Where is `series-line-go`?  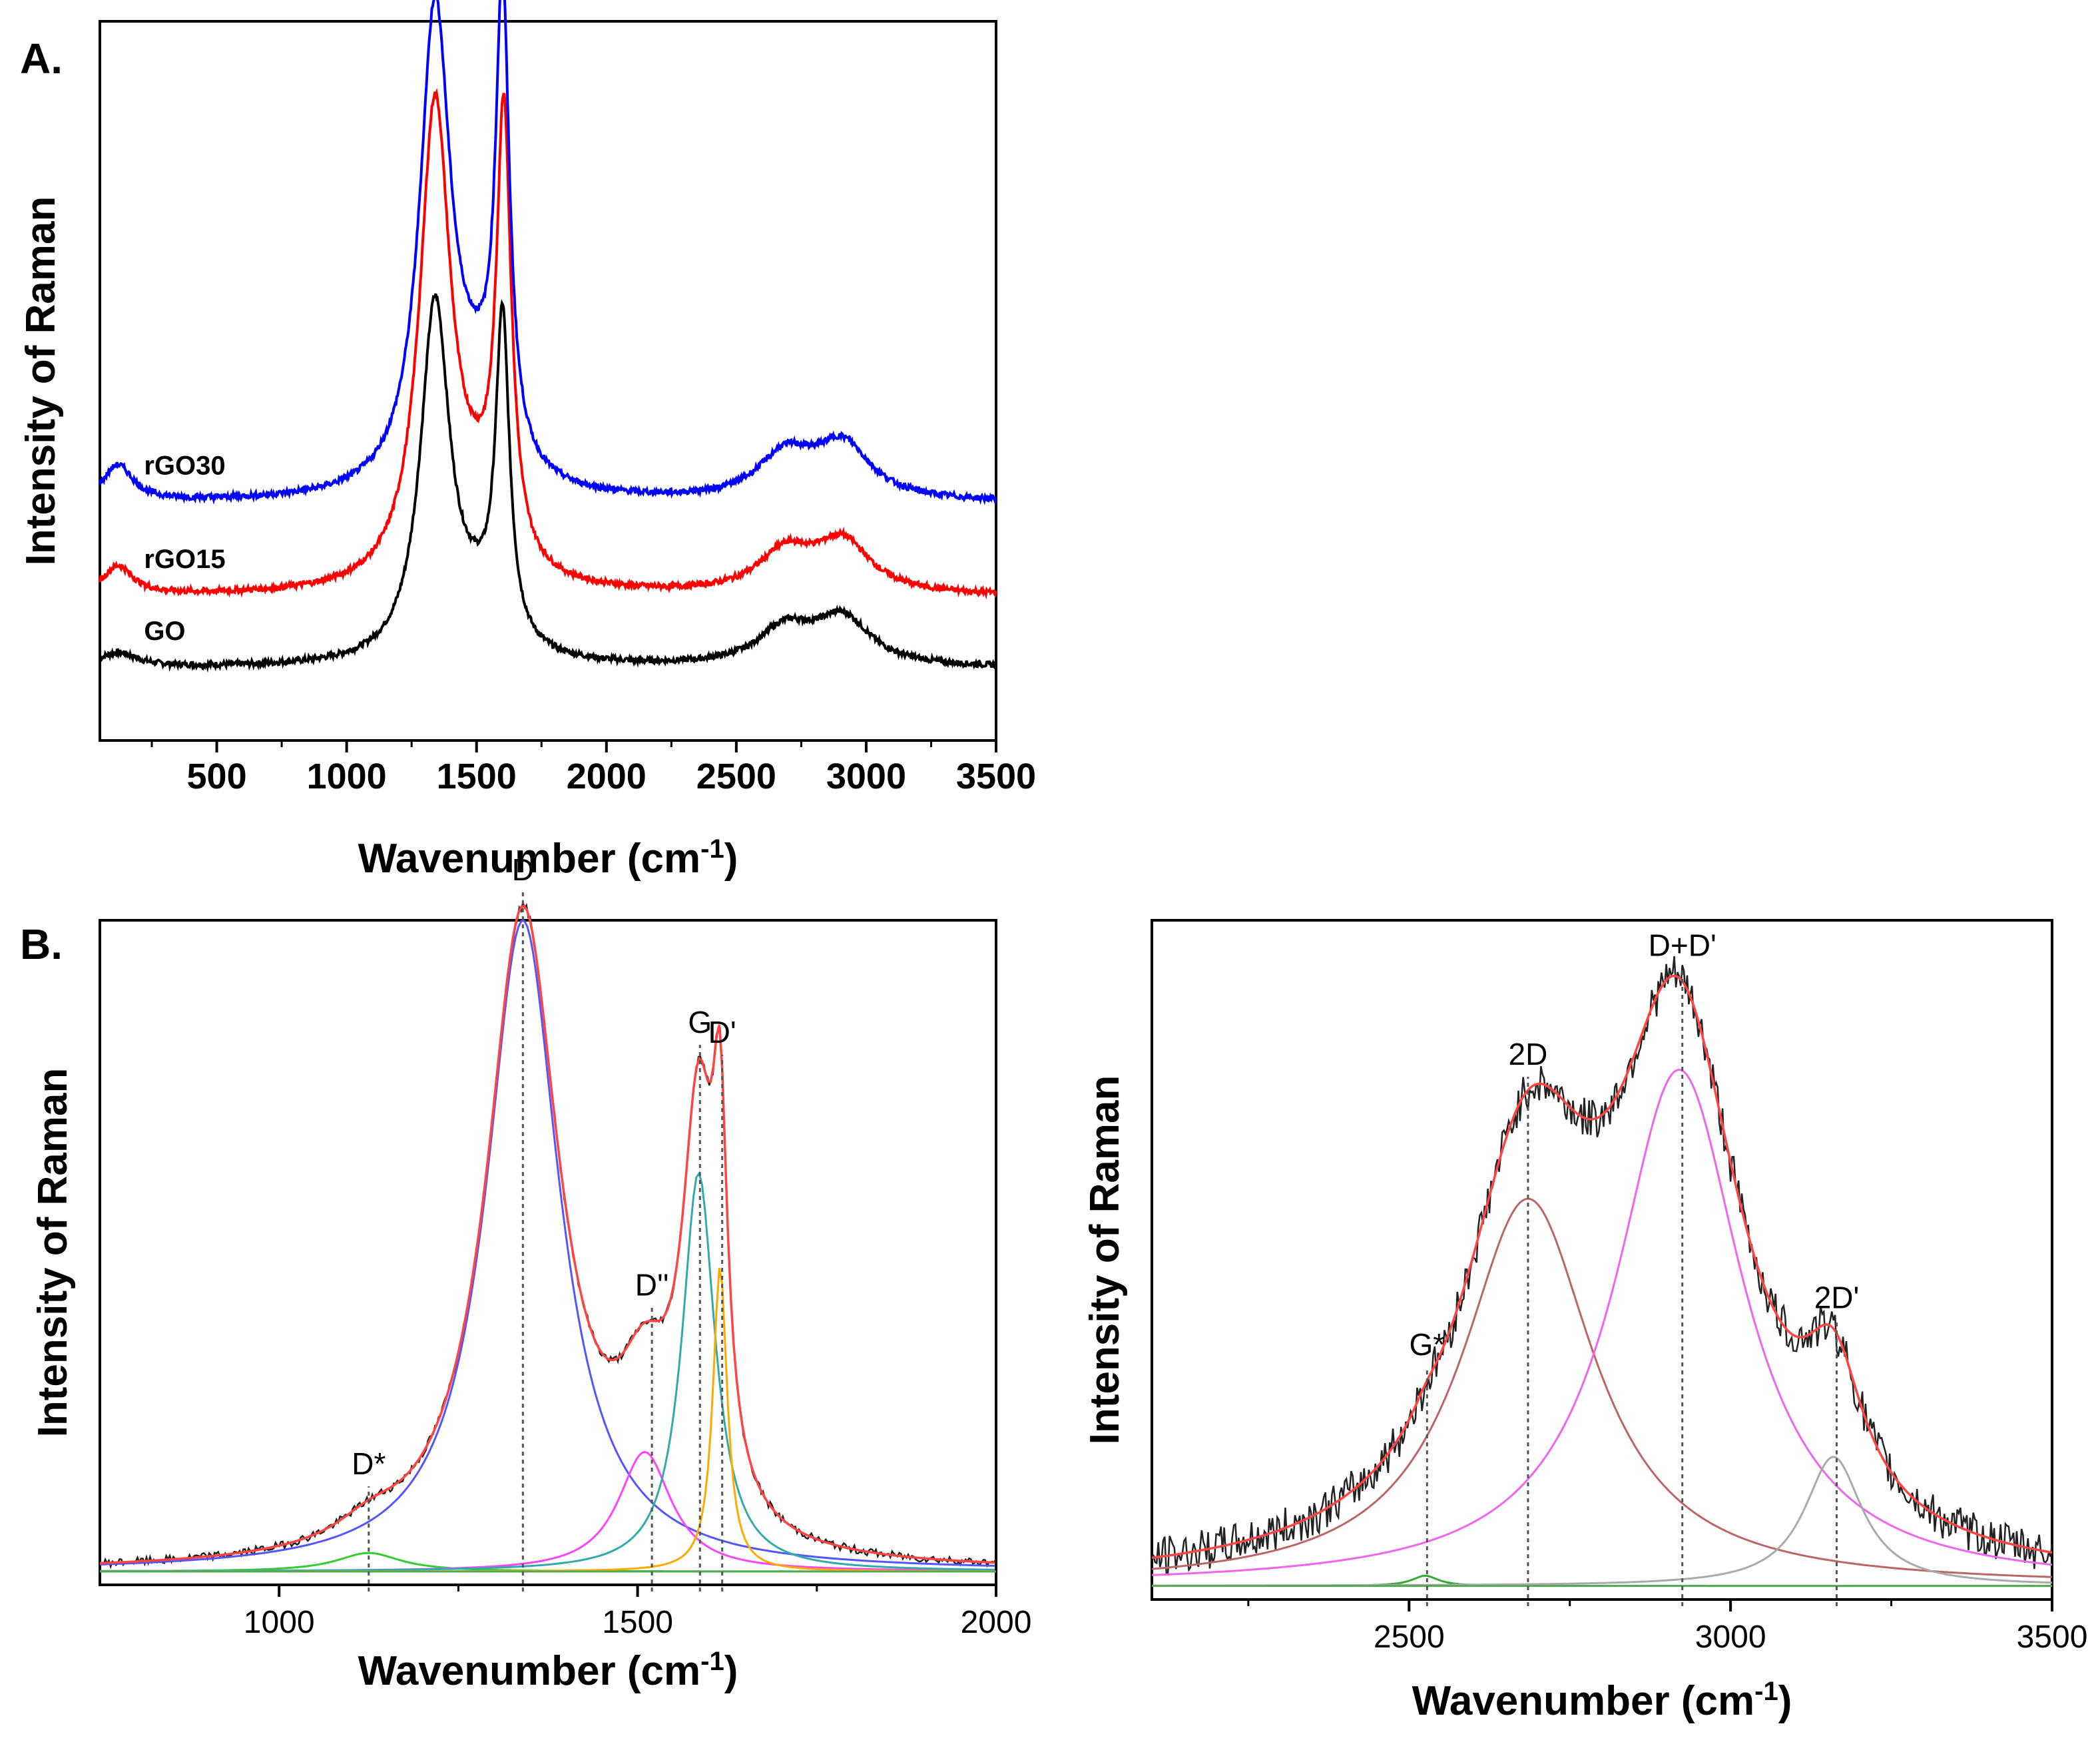 series-line-go is located at coordinates (548, 483).